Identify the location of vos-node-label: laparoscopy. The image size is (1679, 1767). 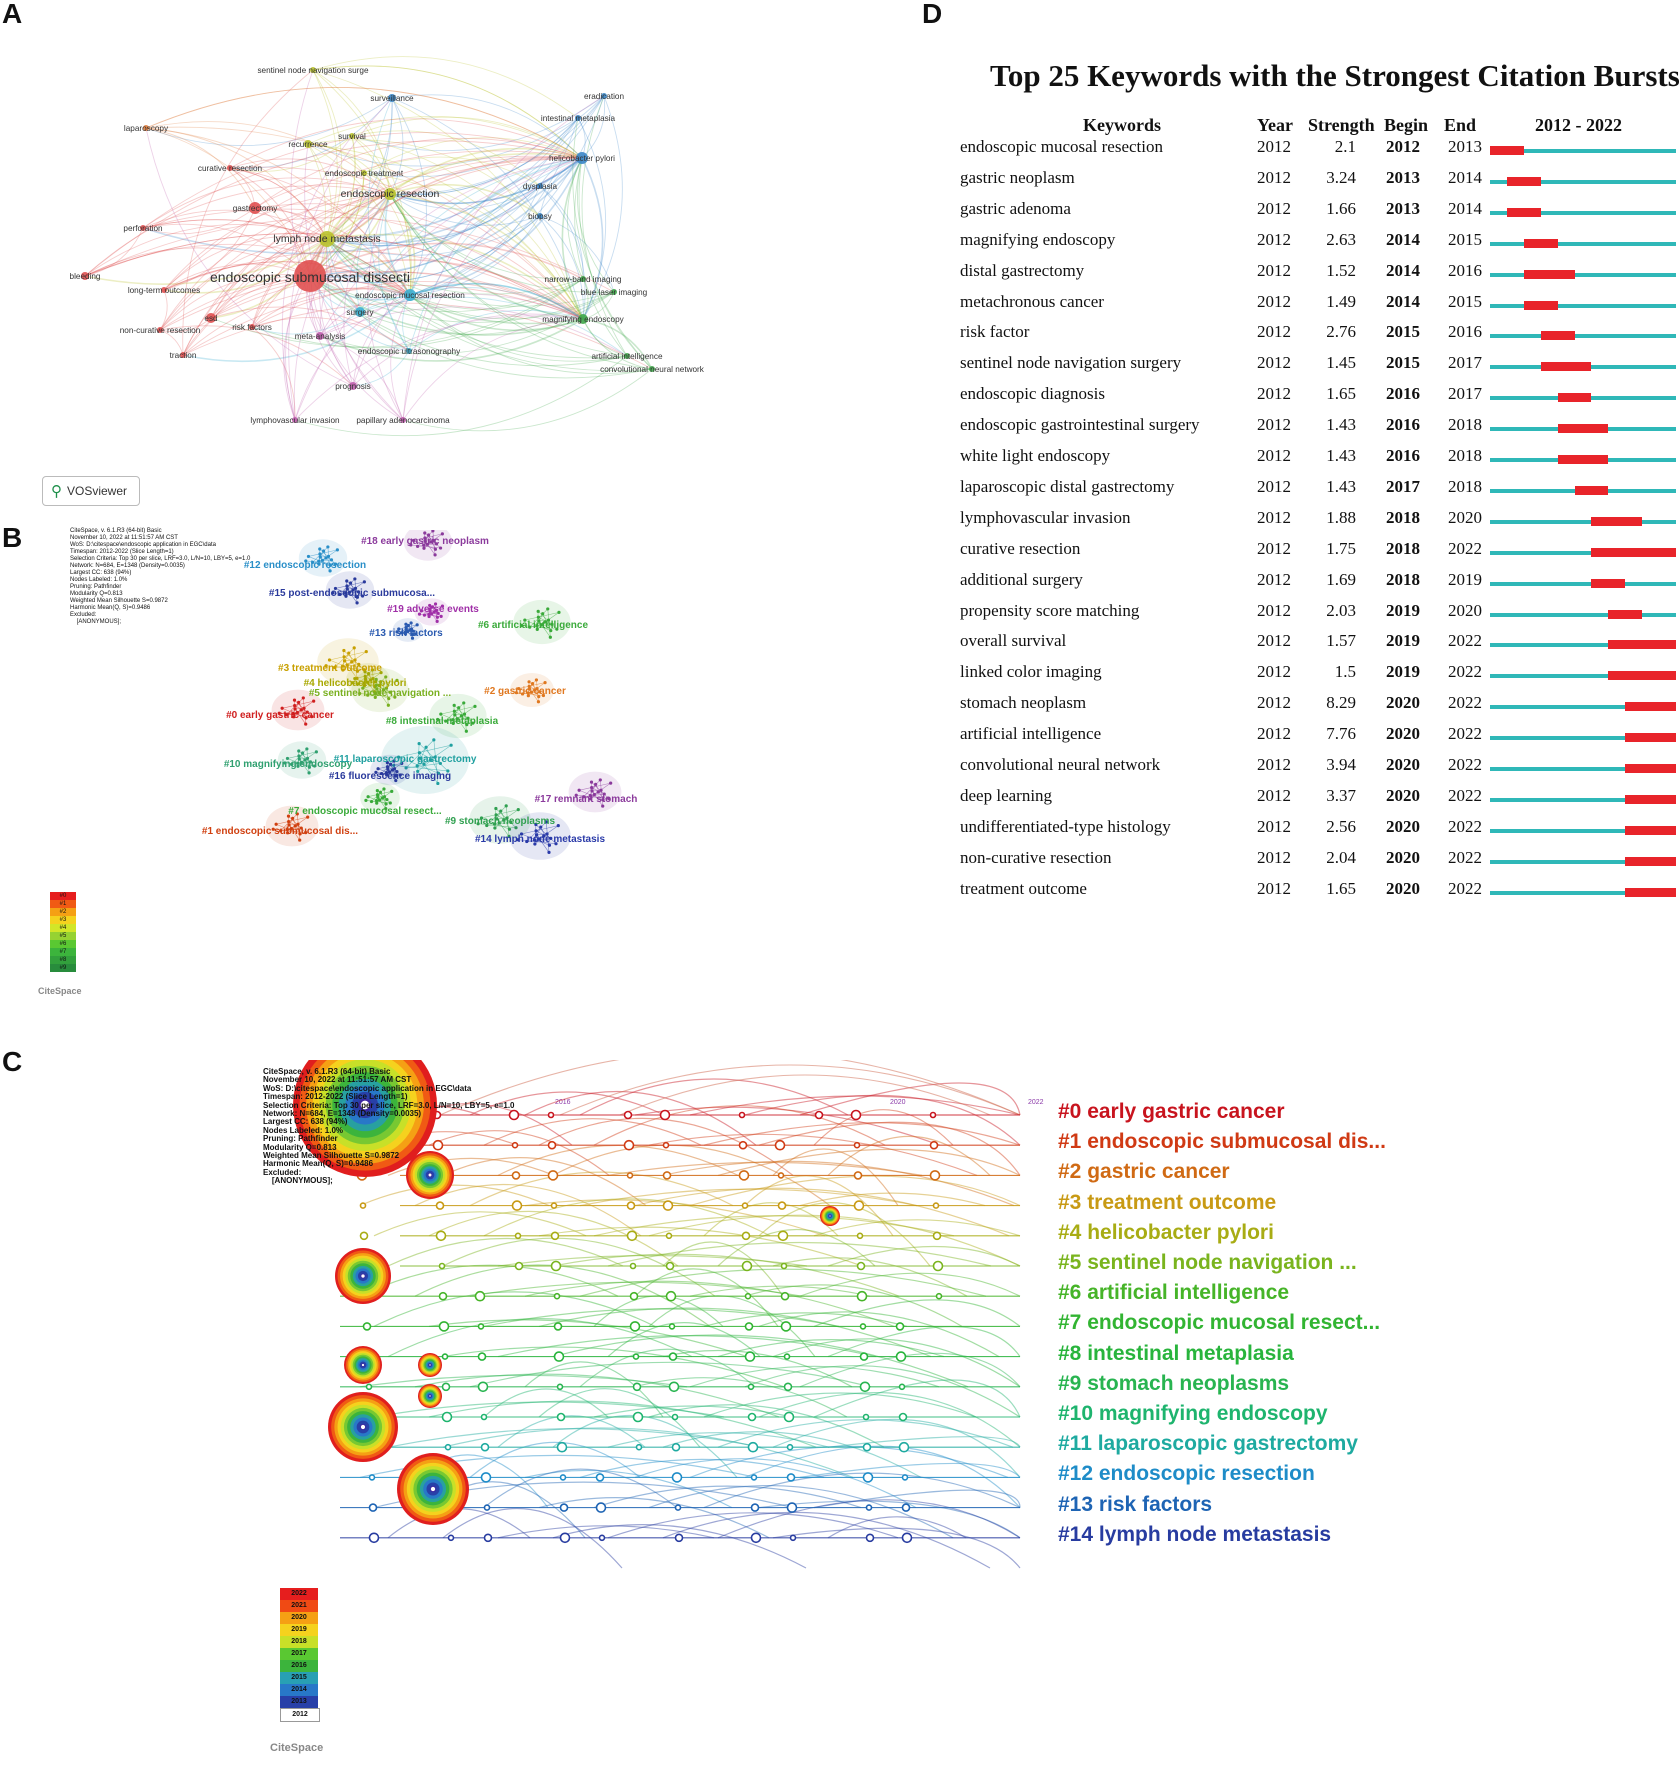
(146, 128).